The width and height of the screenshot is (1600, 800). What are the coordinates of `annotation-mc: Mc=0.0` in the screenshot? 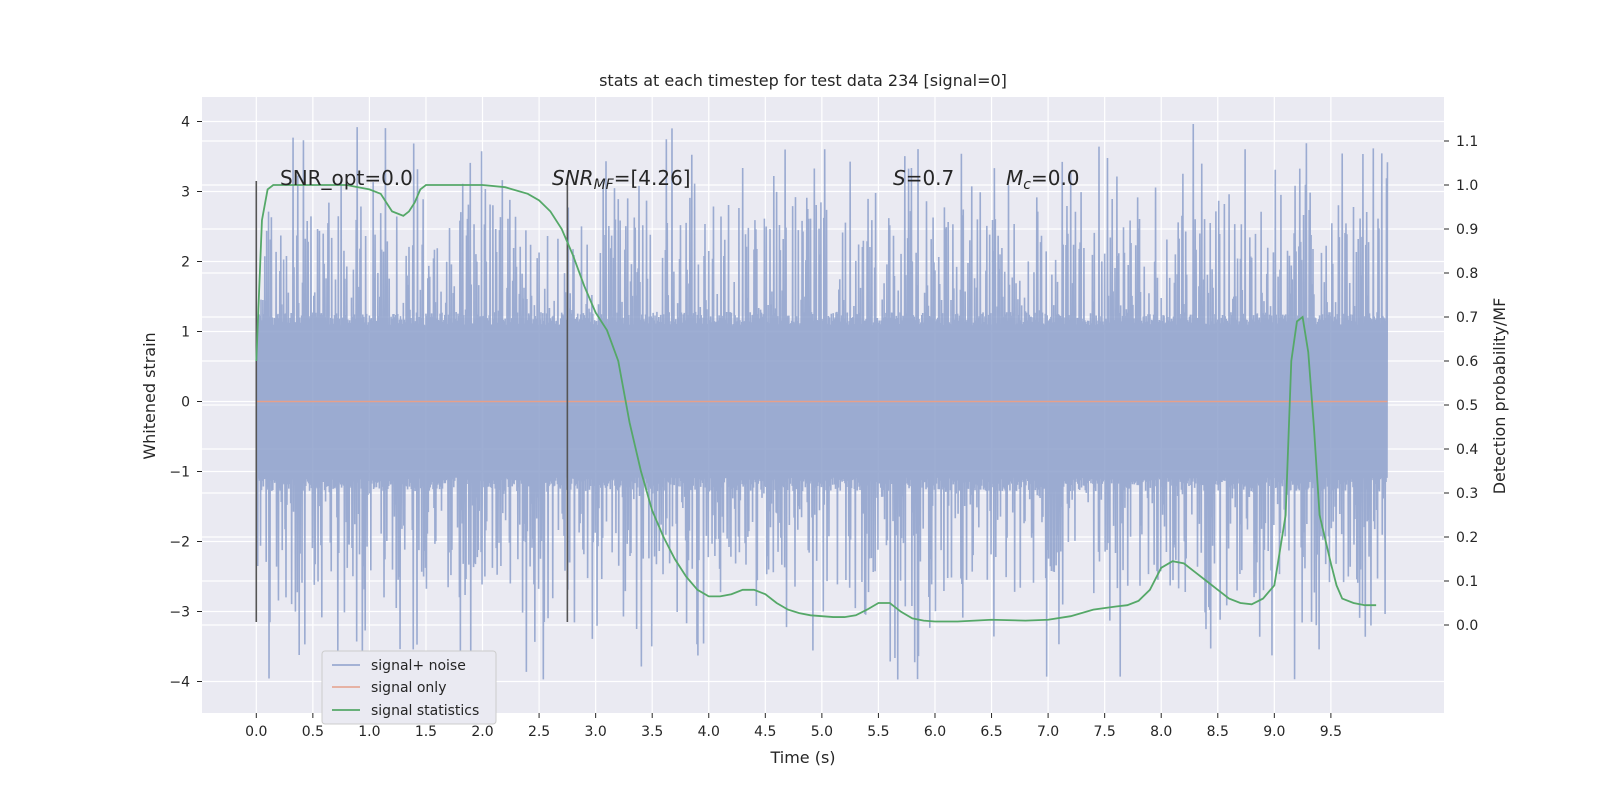 It's located at (1043, 179).